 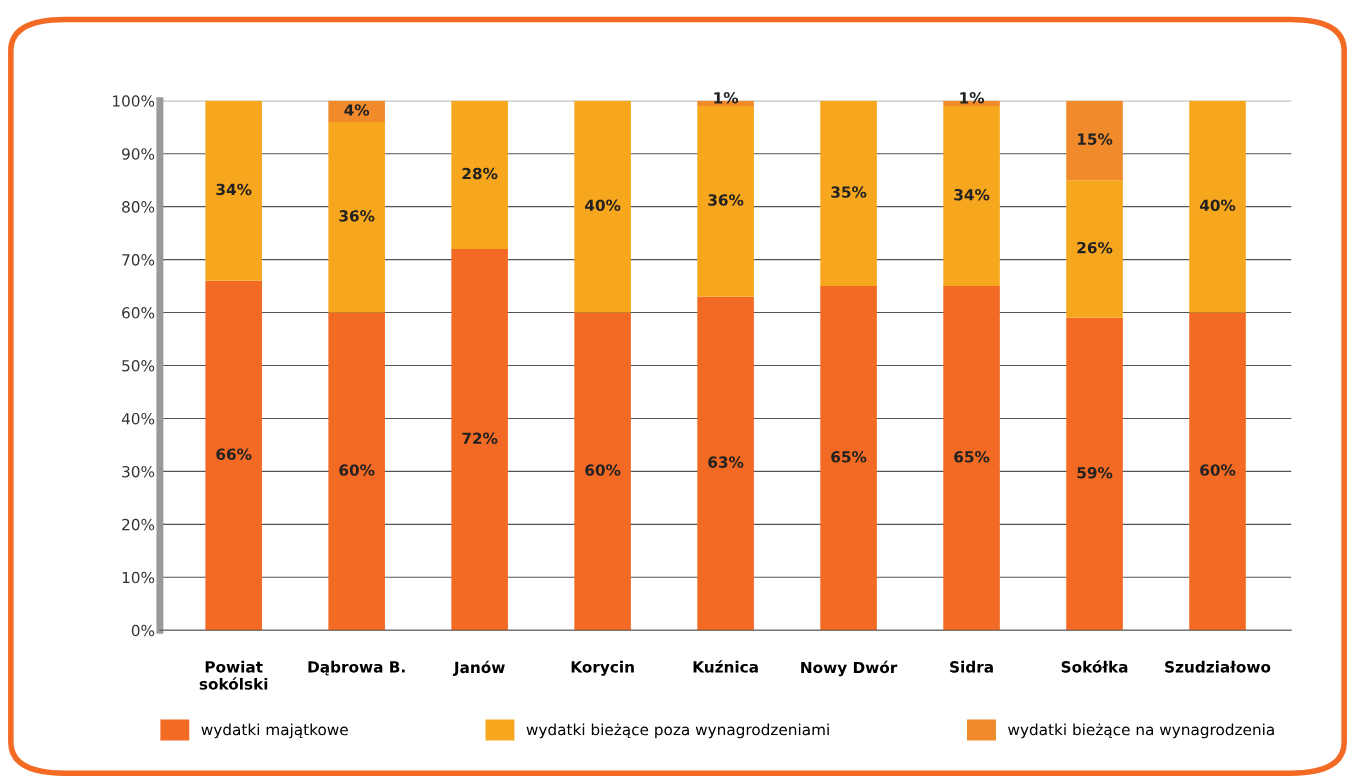 I want to click on data-label: 28%, so click(x=480, y=173).